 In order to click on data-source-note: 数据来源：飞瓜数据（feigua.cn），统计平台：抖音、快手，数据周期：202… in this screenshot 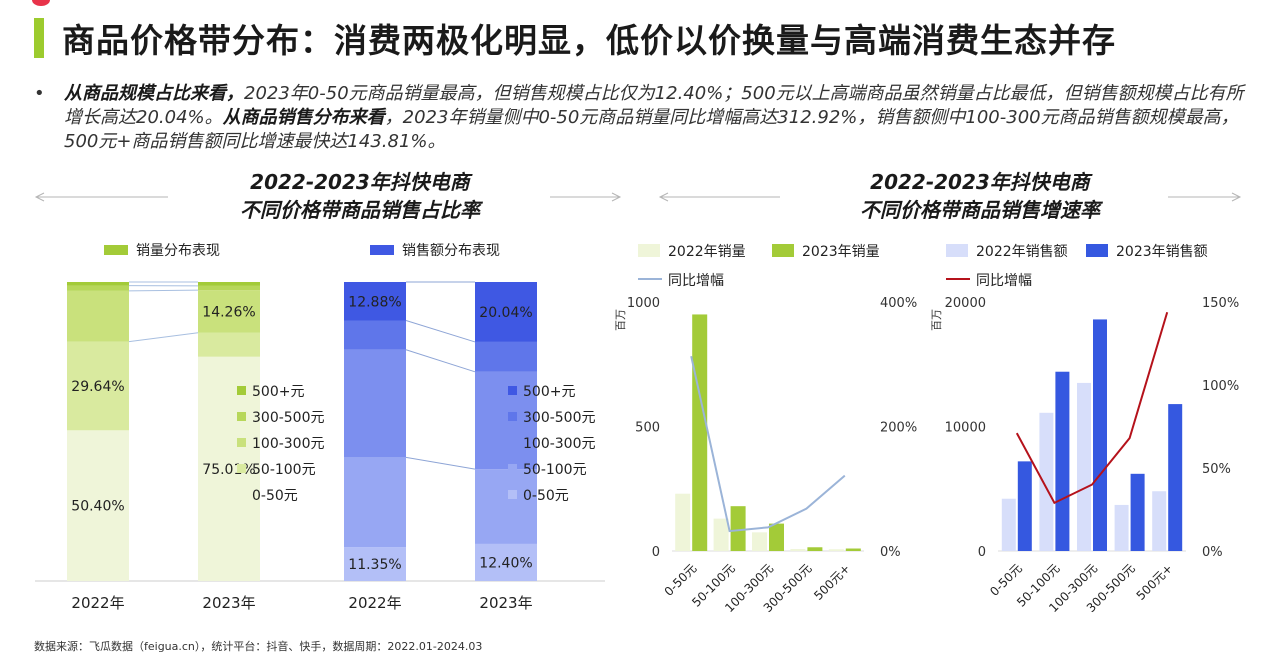, I will do `click(258, 646)`.